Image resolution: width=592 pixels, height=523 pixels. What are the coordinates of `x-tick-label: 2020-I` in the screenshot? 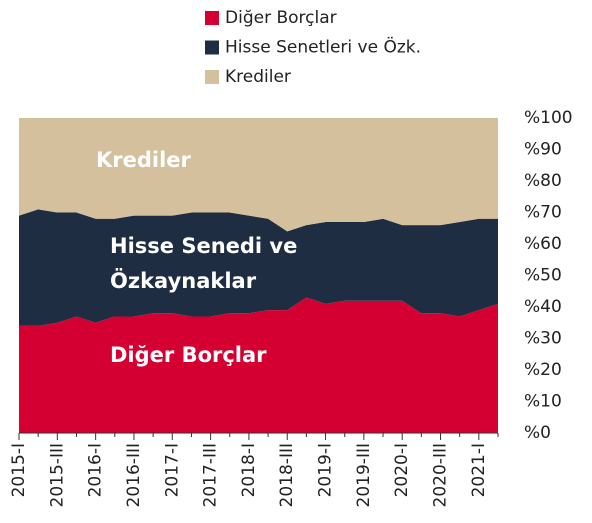 It's located at (402, 470).